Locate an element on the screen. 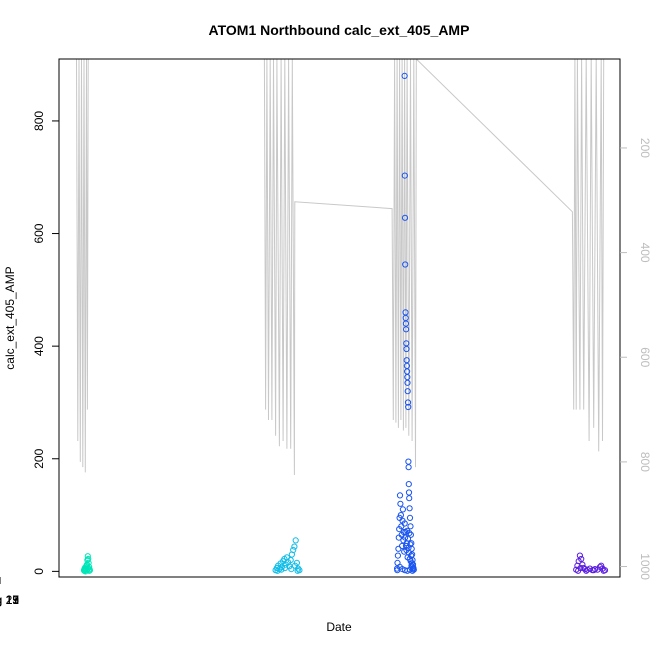 The width and height of the screenshot is (650, 650). y2-axis-right: 200 400 600 800 1000 is located at coordinates (635, 359).